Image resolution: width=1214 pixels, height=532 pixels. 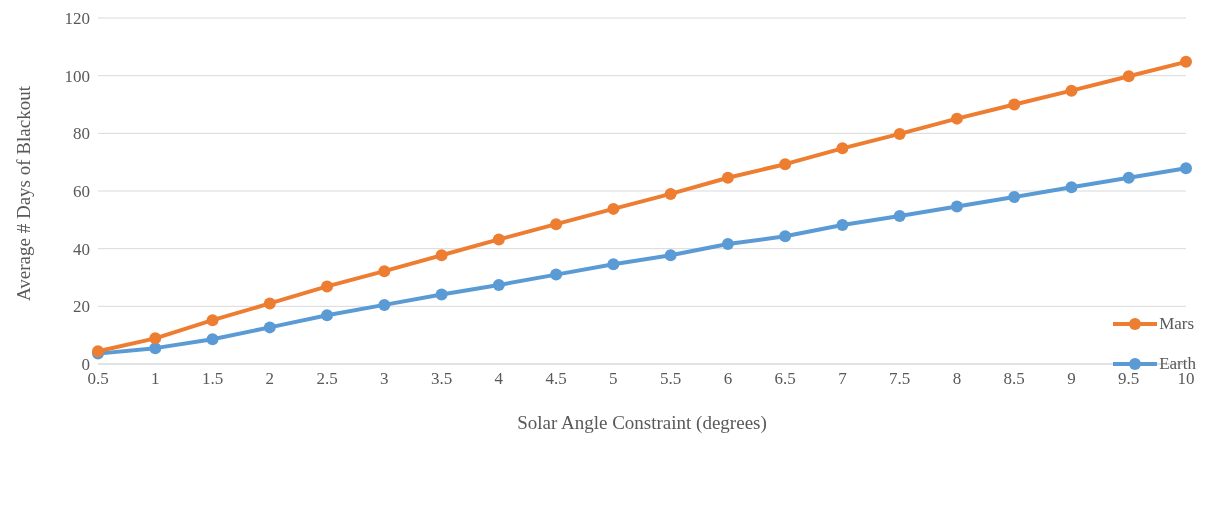 I want to click on y-tick-label: 100, so click(x=77, y=76).